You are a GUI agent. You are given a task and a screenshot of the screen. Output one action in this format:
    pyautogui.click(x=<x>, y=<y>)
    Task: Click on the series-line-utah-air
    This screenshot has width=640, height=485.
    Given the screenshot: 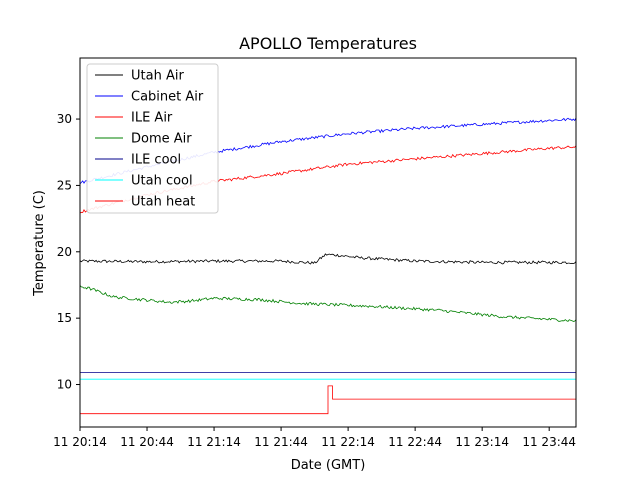 What is the action you would take?
    pyautogui.click(x=328, y=259)
    